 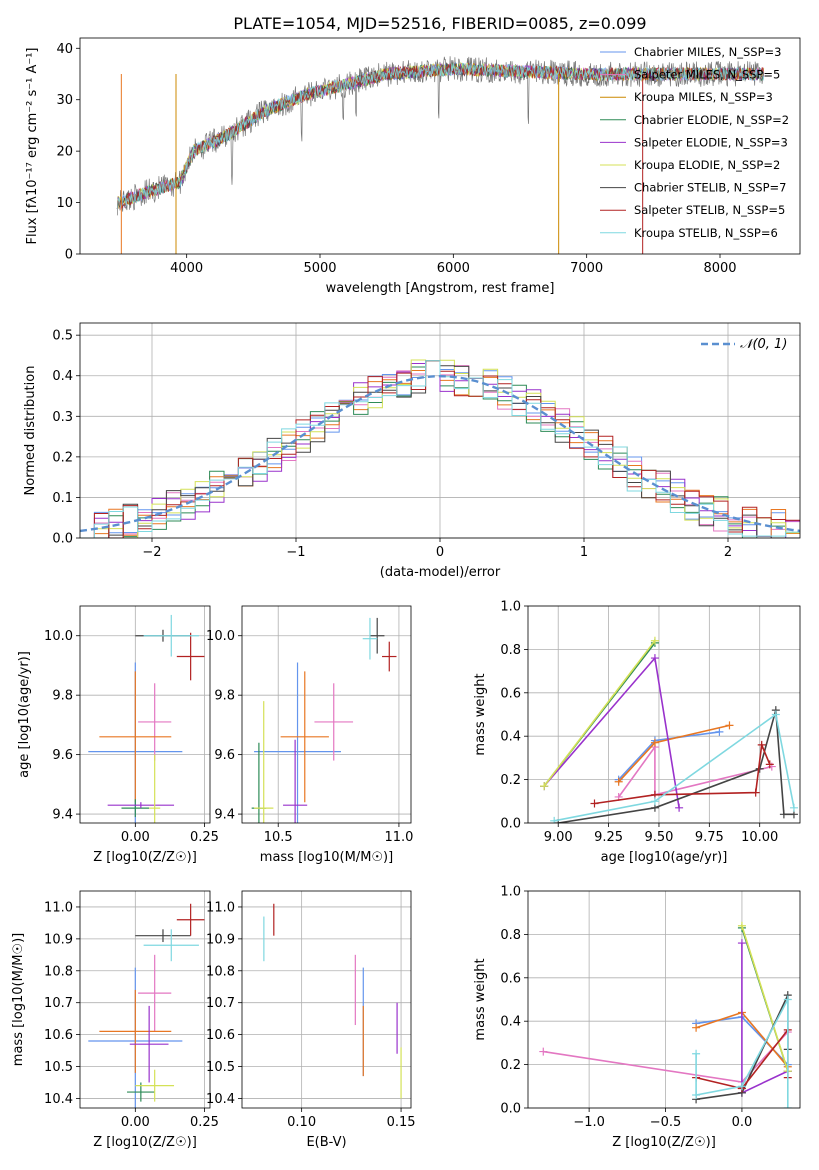 What do you see at coordinates (440, 155) in the screenshot?
I see `plot-area-spectrum` at bounding box center [440, 155].